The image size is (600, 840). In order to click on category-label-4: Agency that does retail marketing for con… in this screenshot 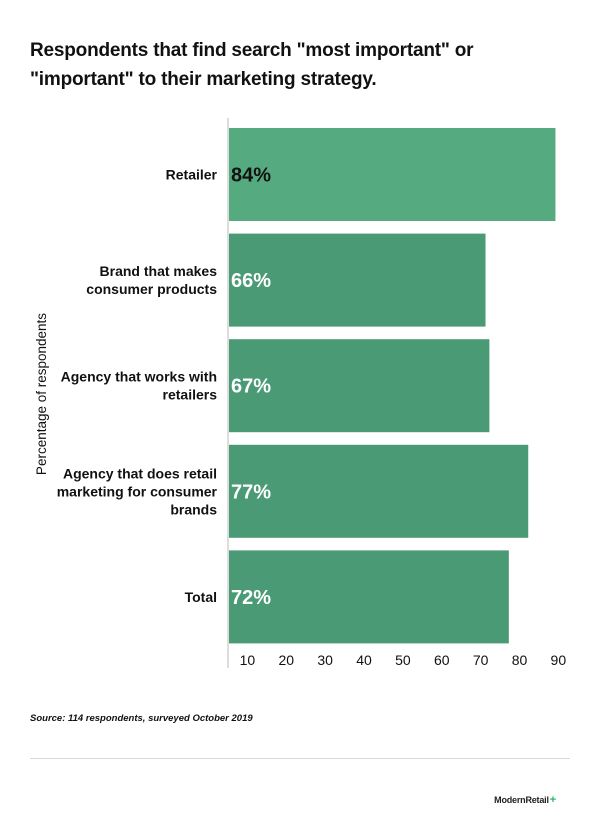, I will do `click(137, 491)`.